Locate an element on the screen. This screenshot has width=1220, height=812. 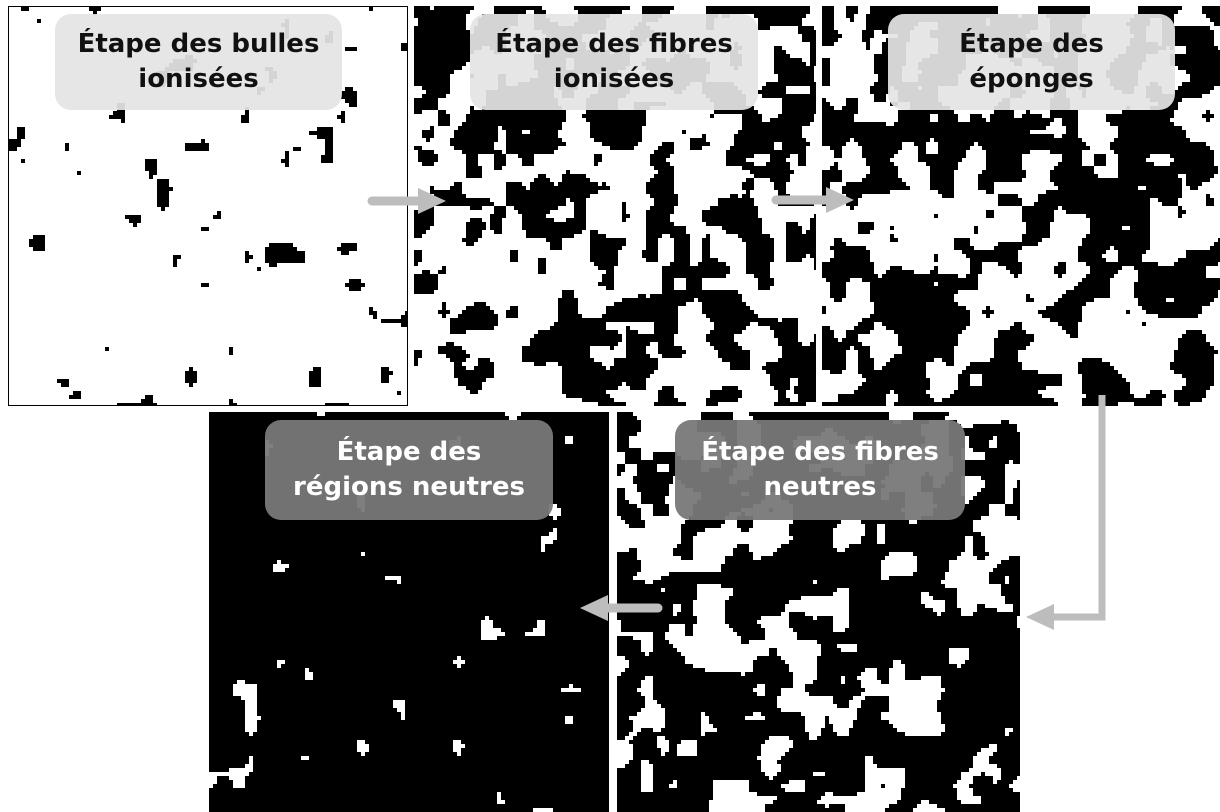
label-eponges: Étape des éponges is located at coordinates (1031, 62).